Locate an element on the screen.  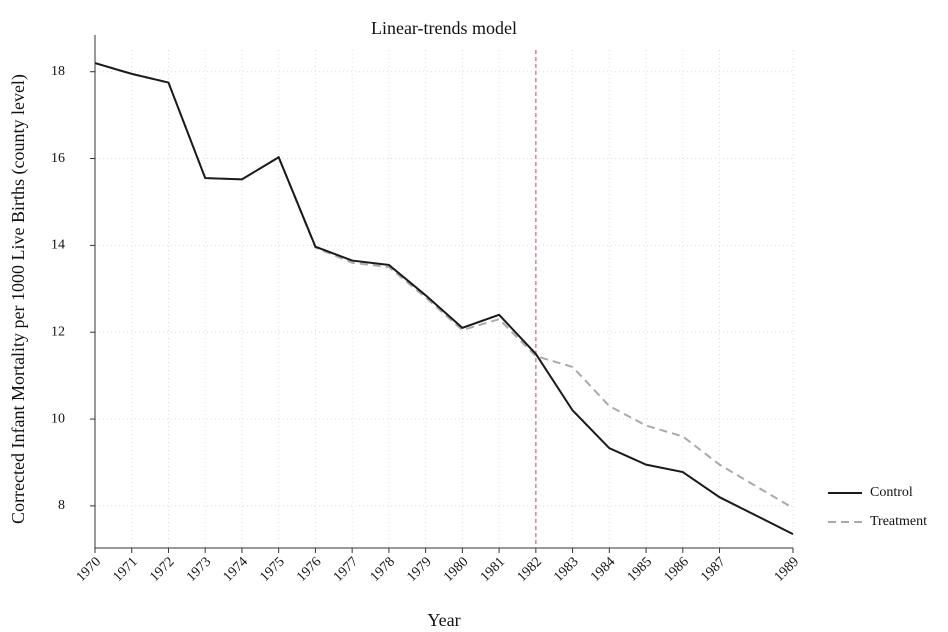
x-tick-label: 1975 is located at coordinates (272, 569).